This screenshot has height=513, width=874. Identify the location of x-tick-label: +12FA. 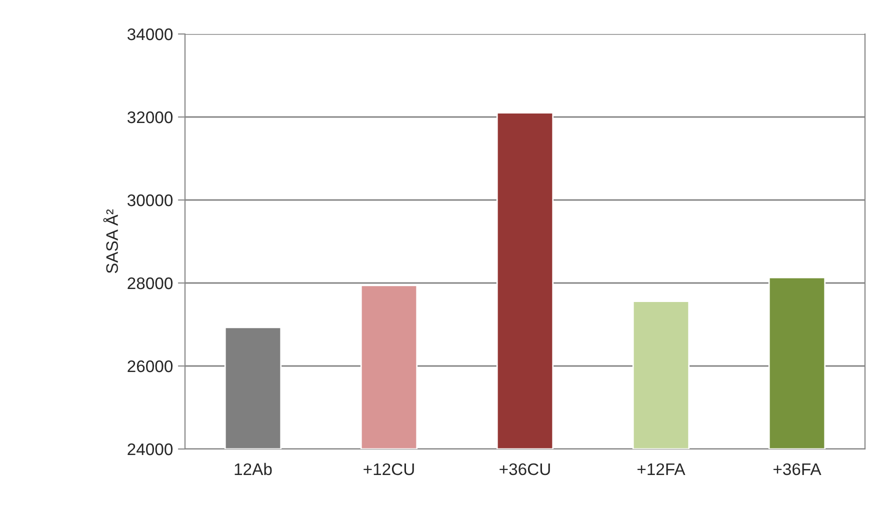
(661, 469).